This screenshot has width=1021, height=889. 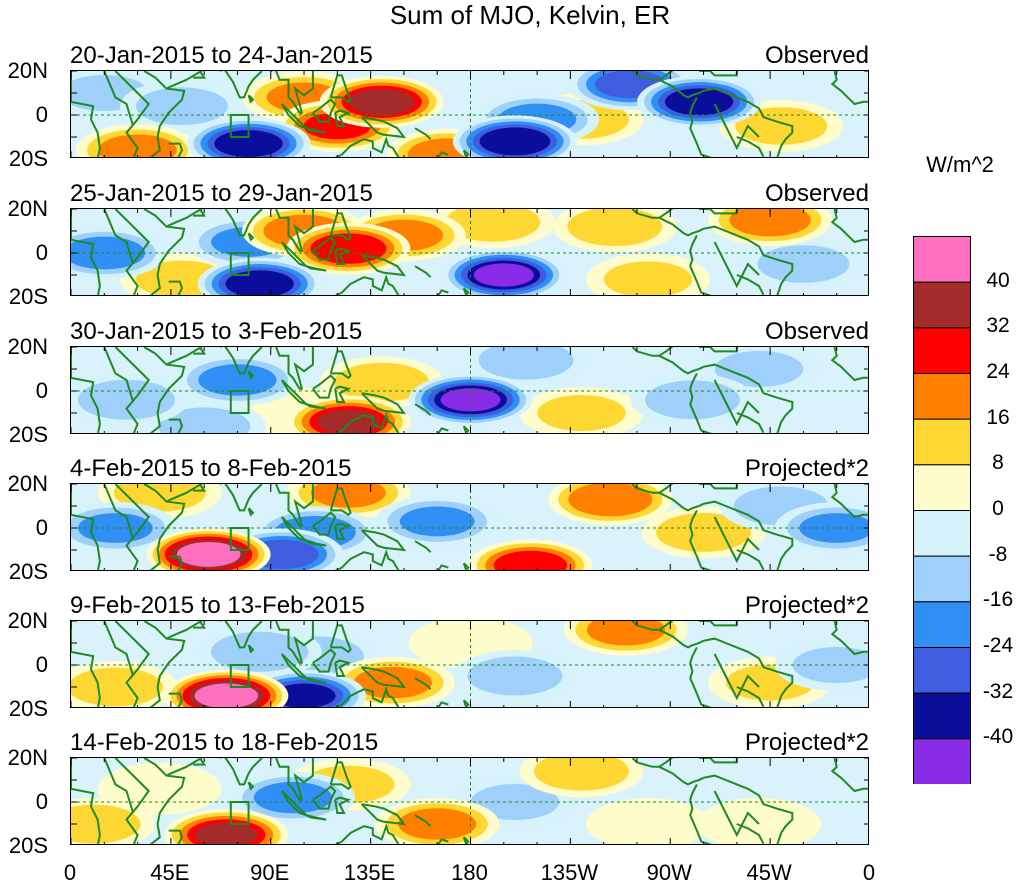 What do you see at coordinates (960, 164) in the screenshot?
I see `colorbar-units: W/m^2` at bounding box center [960, 164].